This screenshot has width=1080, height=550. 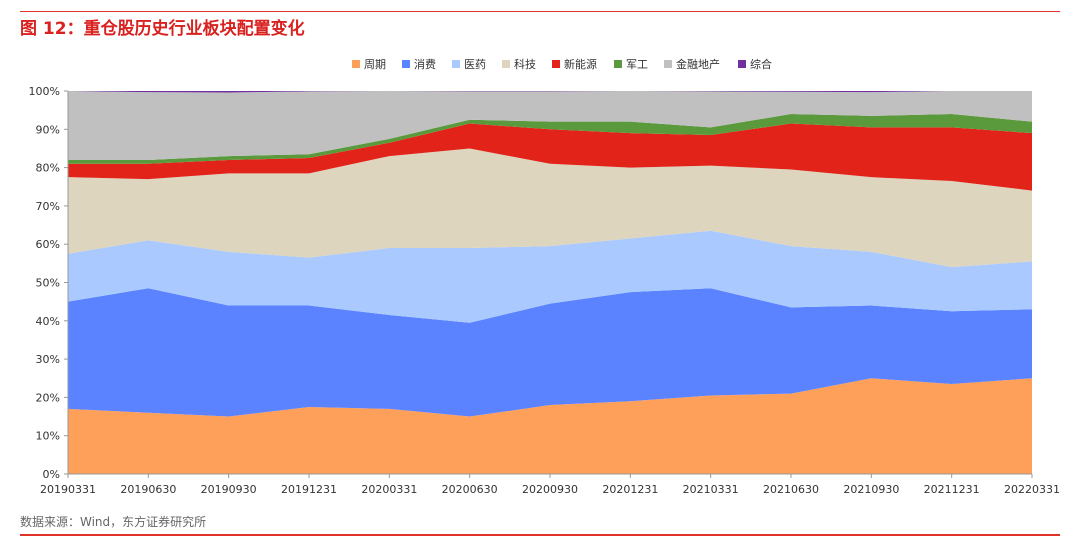 I want to click on y-tick-label: 40%, so click(x=48, y=321).